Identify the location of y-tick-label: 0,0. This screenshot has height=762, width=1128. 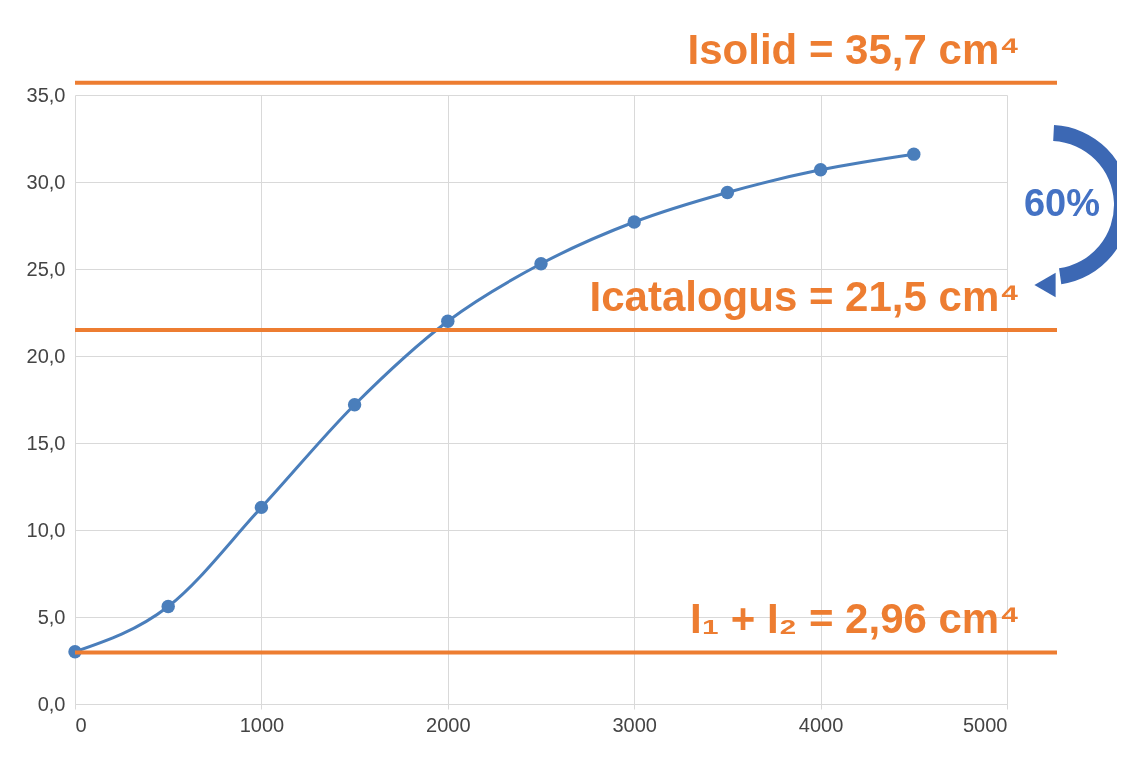
(51, 703).